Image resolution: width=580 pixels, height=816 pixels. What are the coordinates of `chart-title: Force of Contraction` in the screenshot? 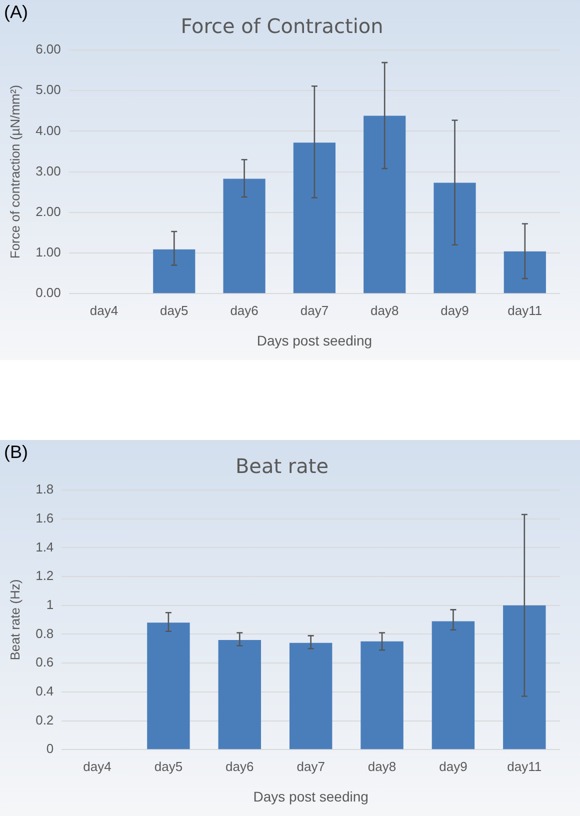 It's located at (282, 26).